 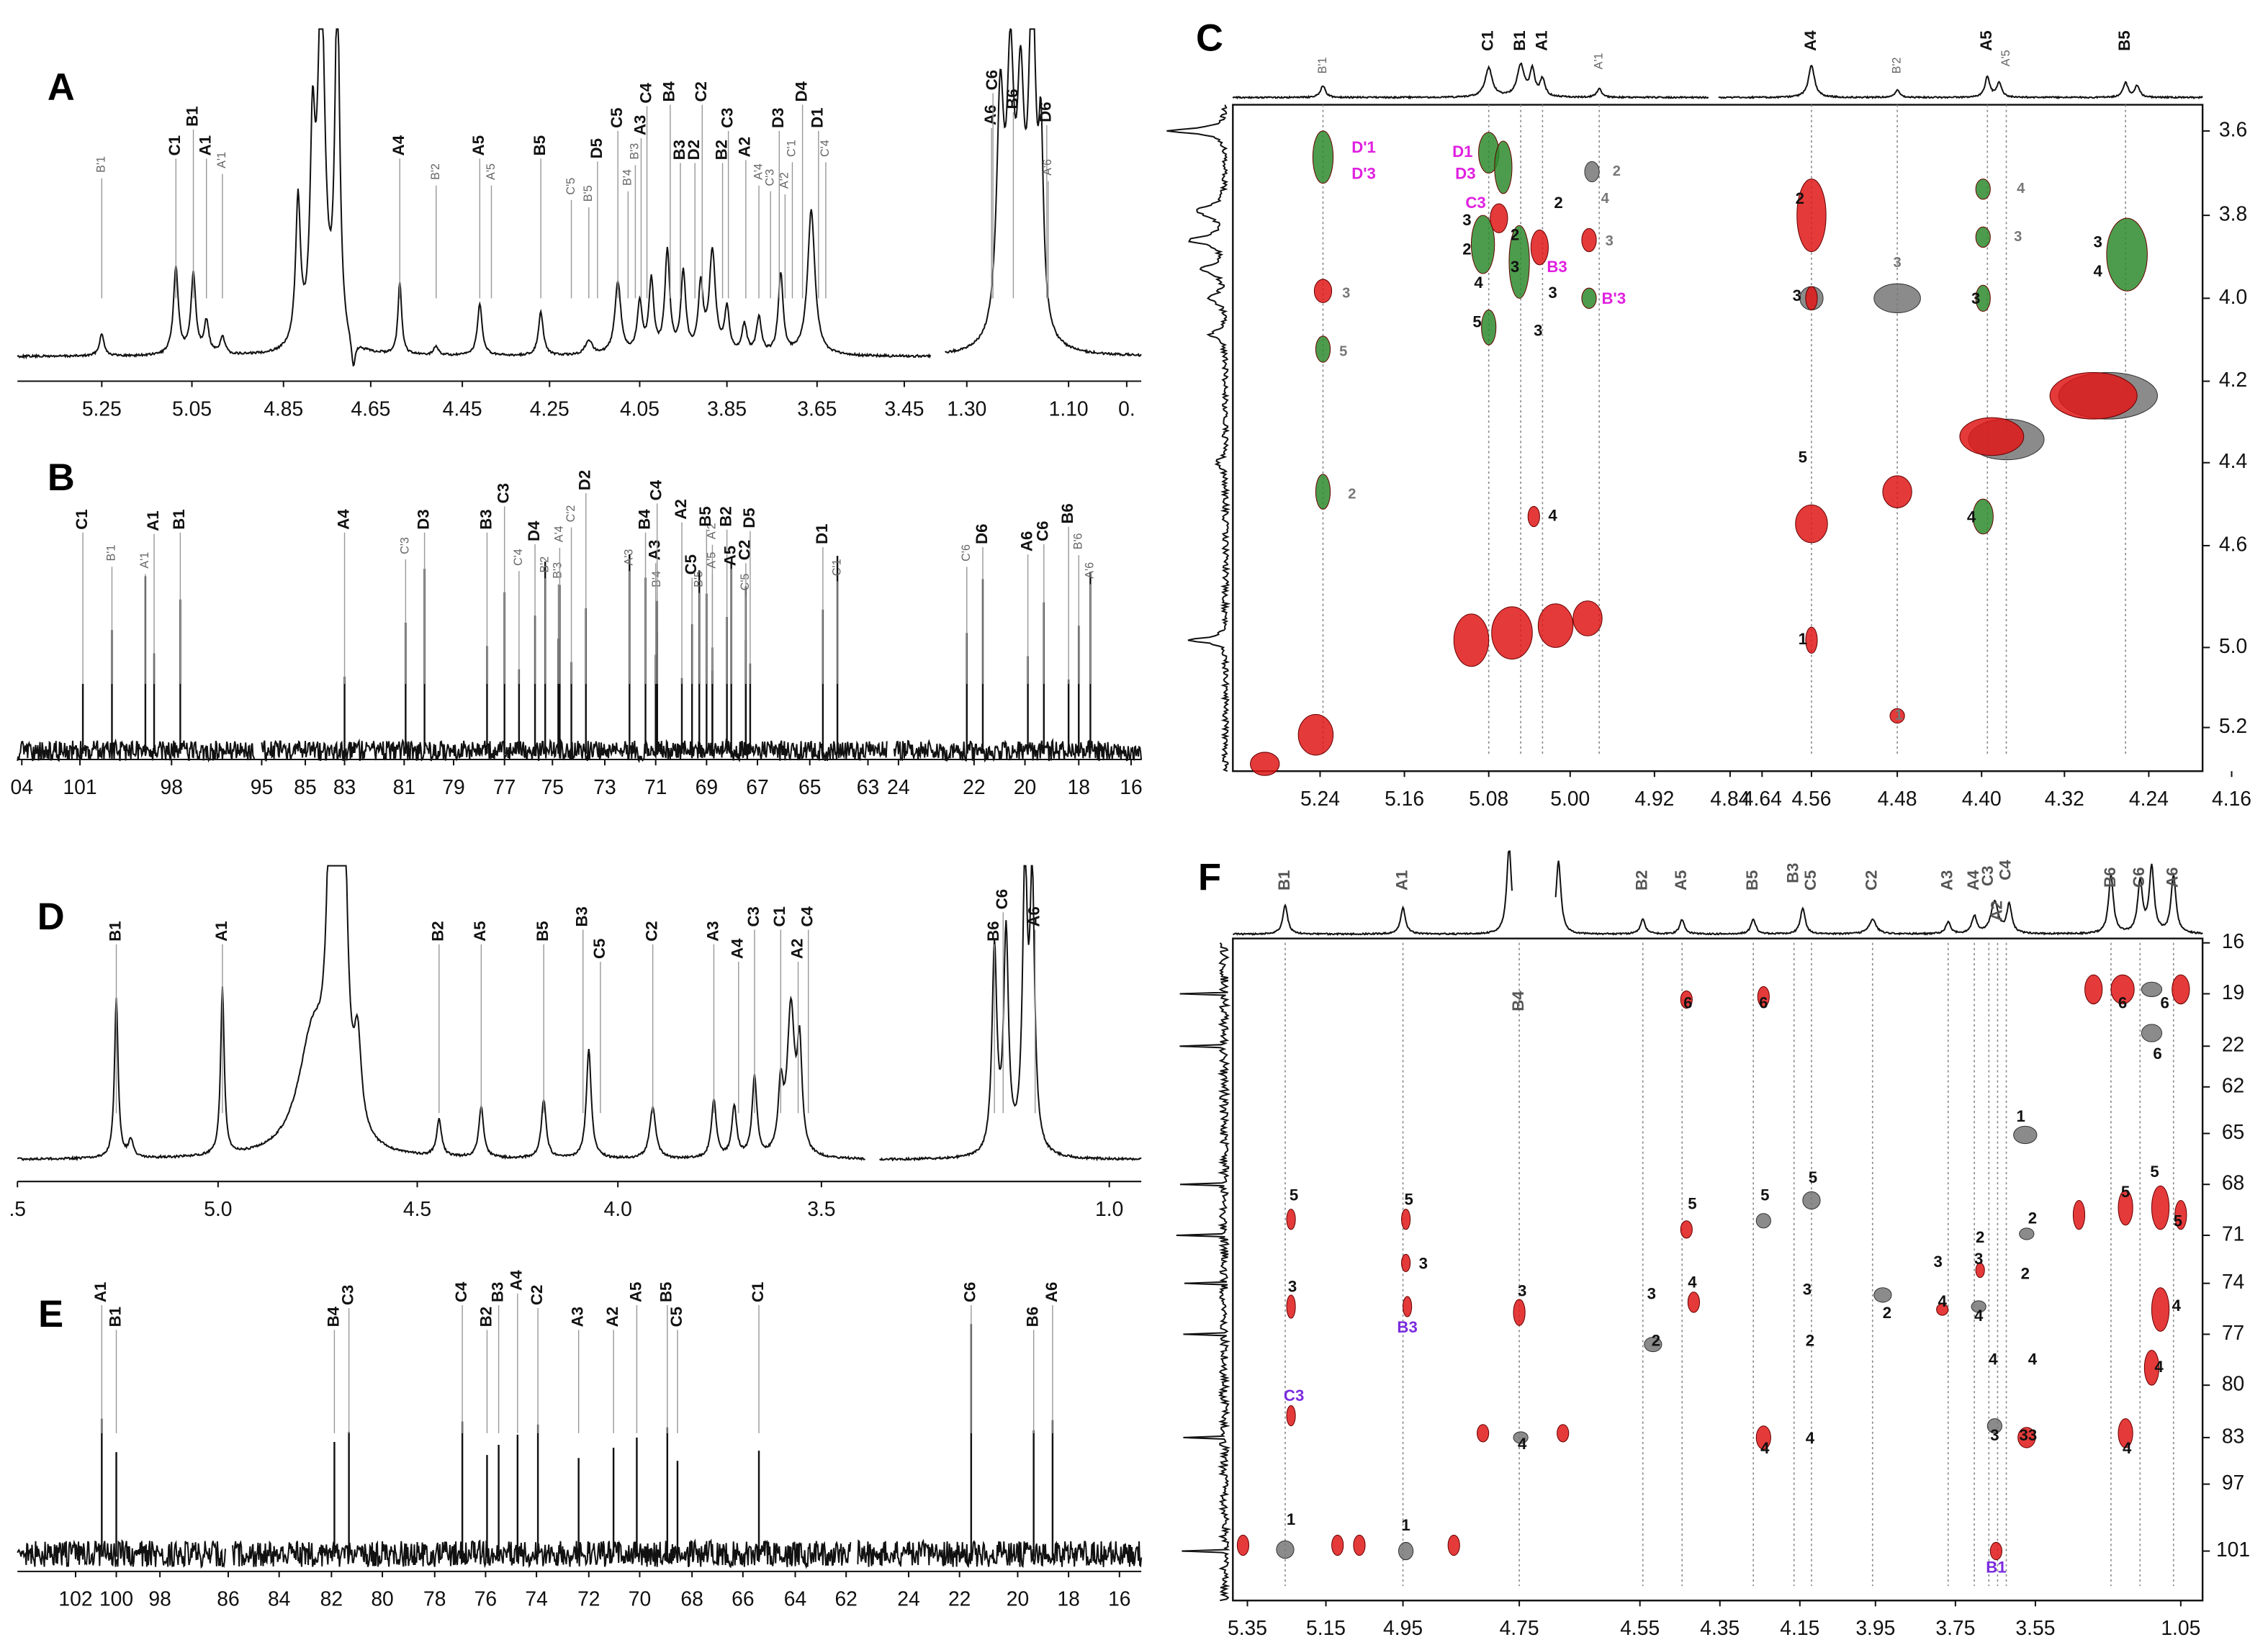 I want to click on panel-letter: F, so click(x=1209, y=878).